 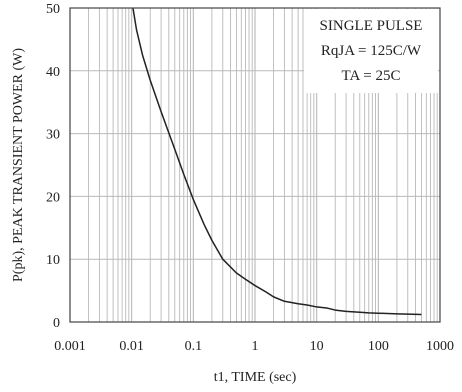 What do you see at coordinates (53, 9) in the screenshot?
I see `y-tick-label: 50` at bounding box center [53, 9].